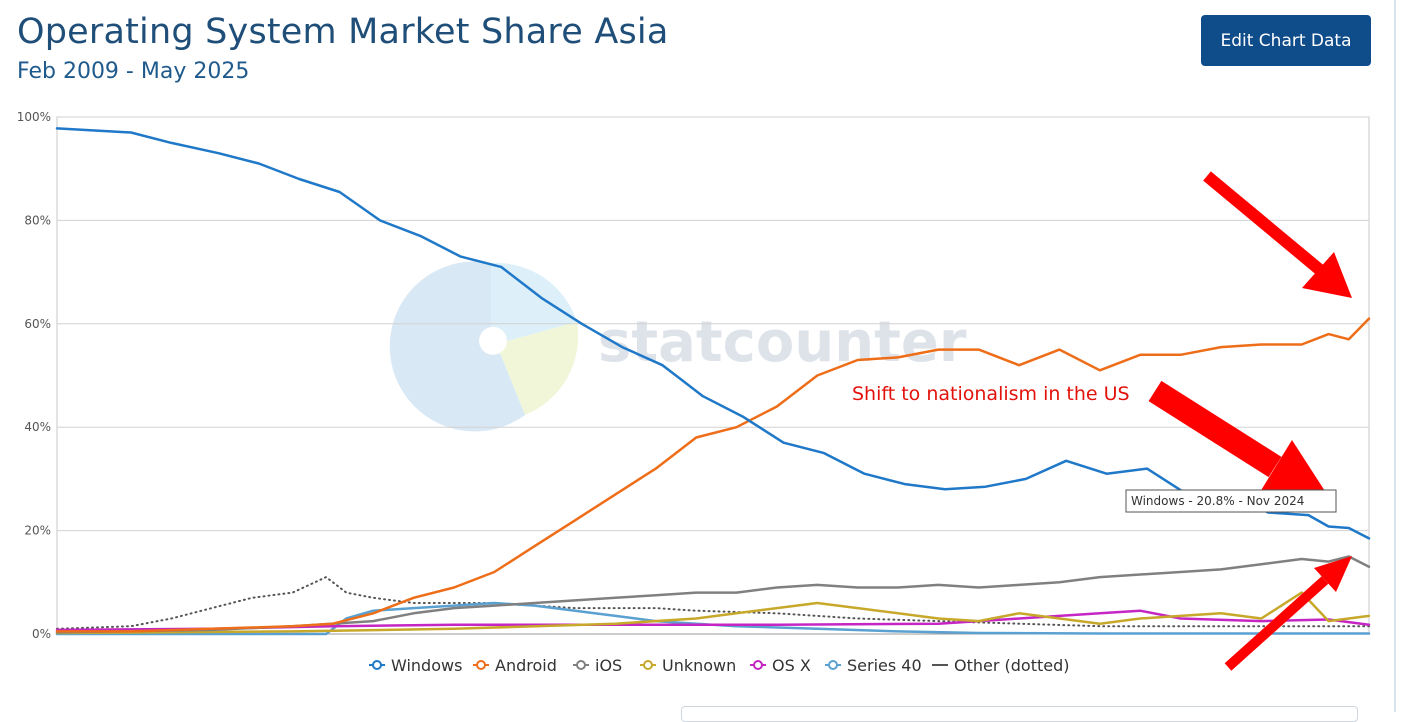 Image resolution: width=1419 pixels, height=722 pixels. What do you see at coordinates (1217, 501) in the screenshot?
I see `tooltip-text: Windows - 20.8% - Nov 2024` at bounding box center [1217, 501].